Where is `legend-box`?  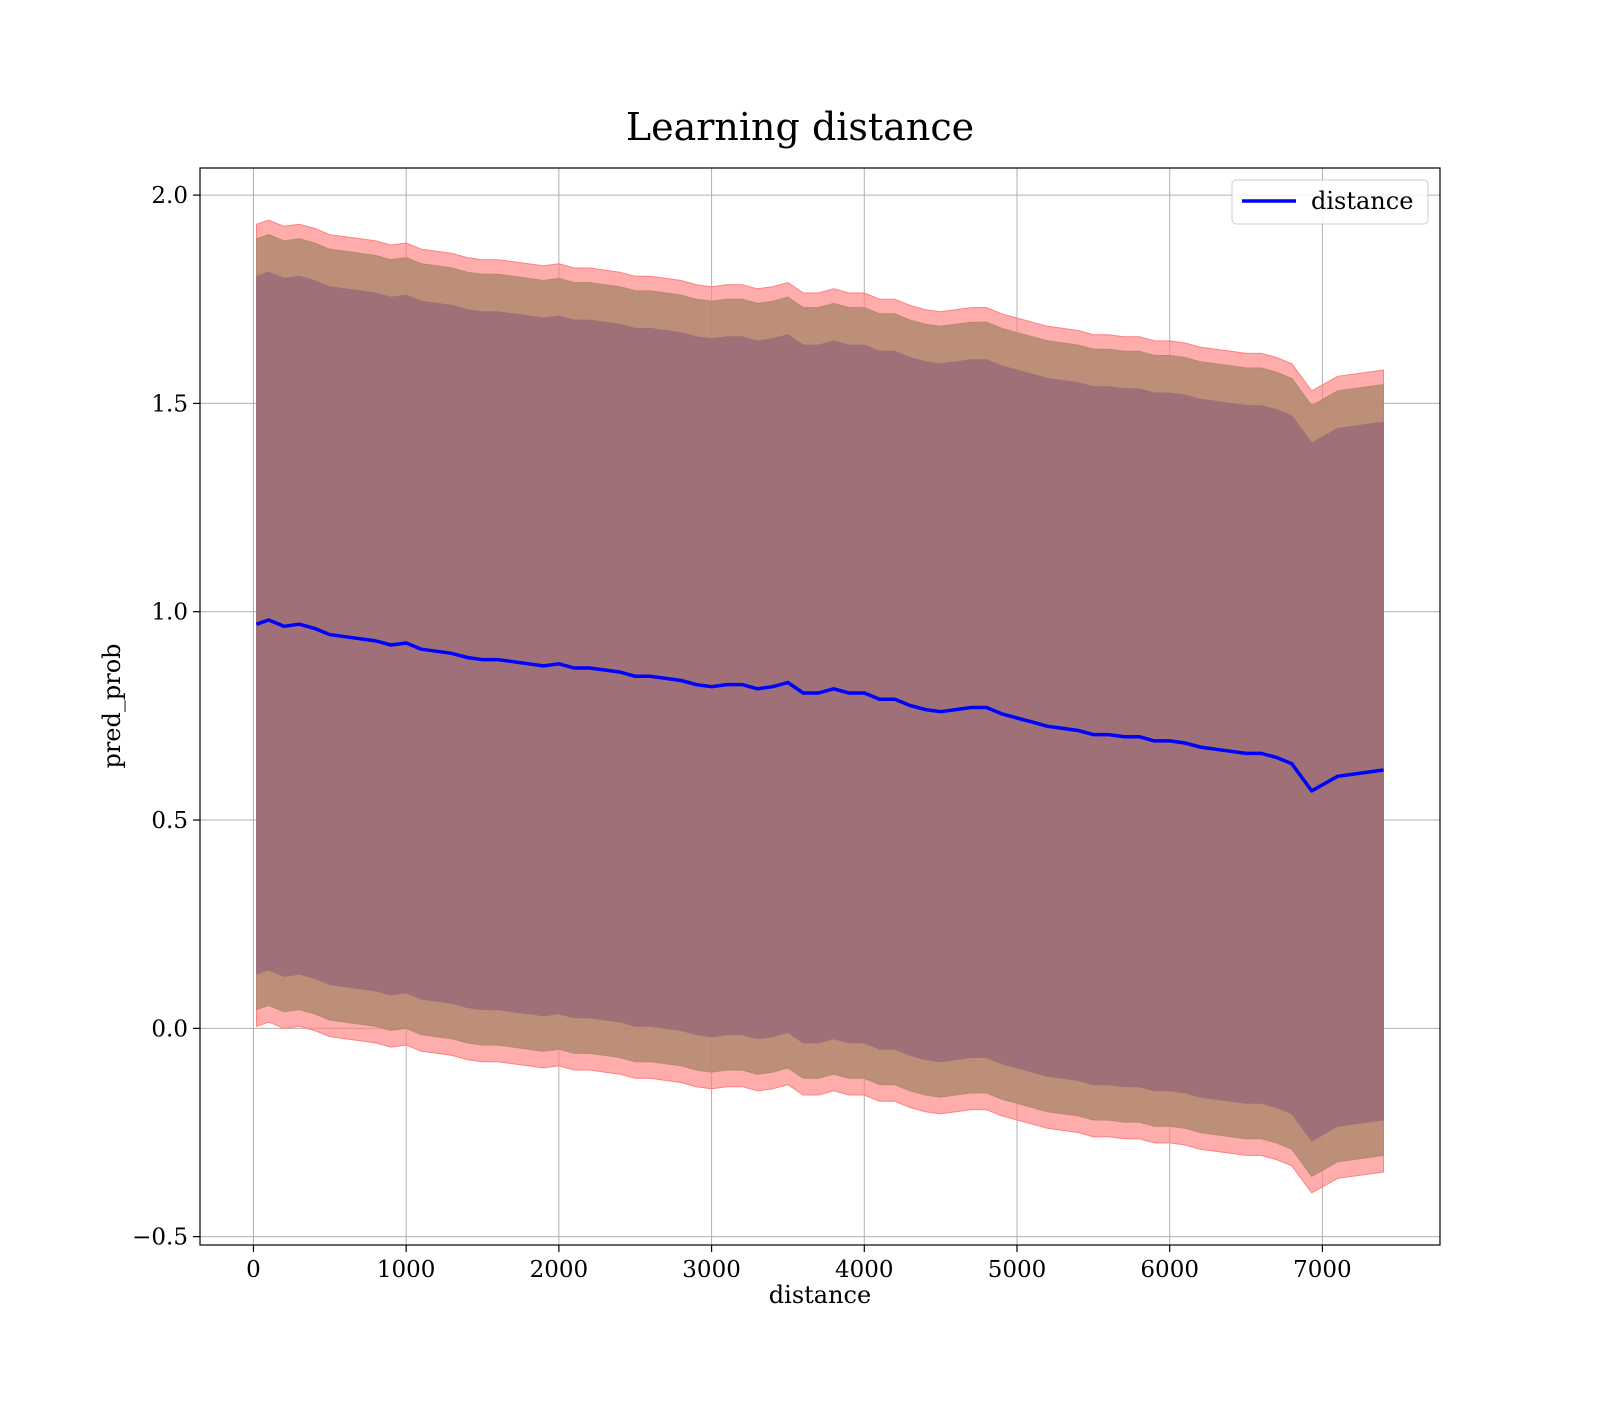 legend-box is located at coordinates (1330, 202).